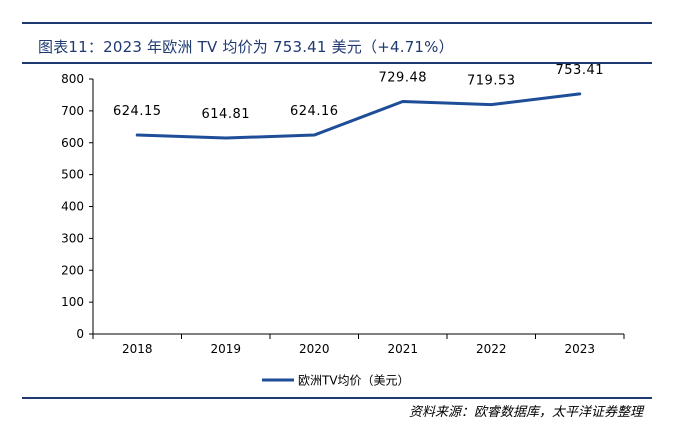 The image size is (673, 428). Describe the element at coordinates (72, 270) in the screenshot. I see `y-tick-label: 200` at that location.